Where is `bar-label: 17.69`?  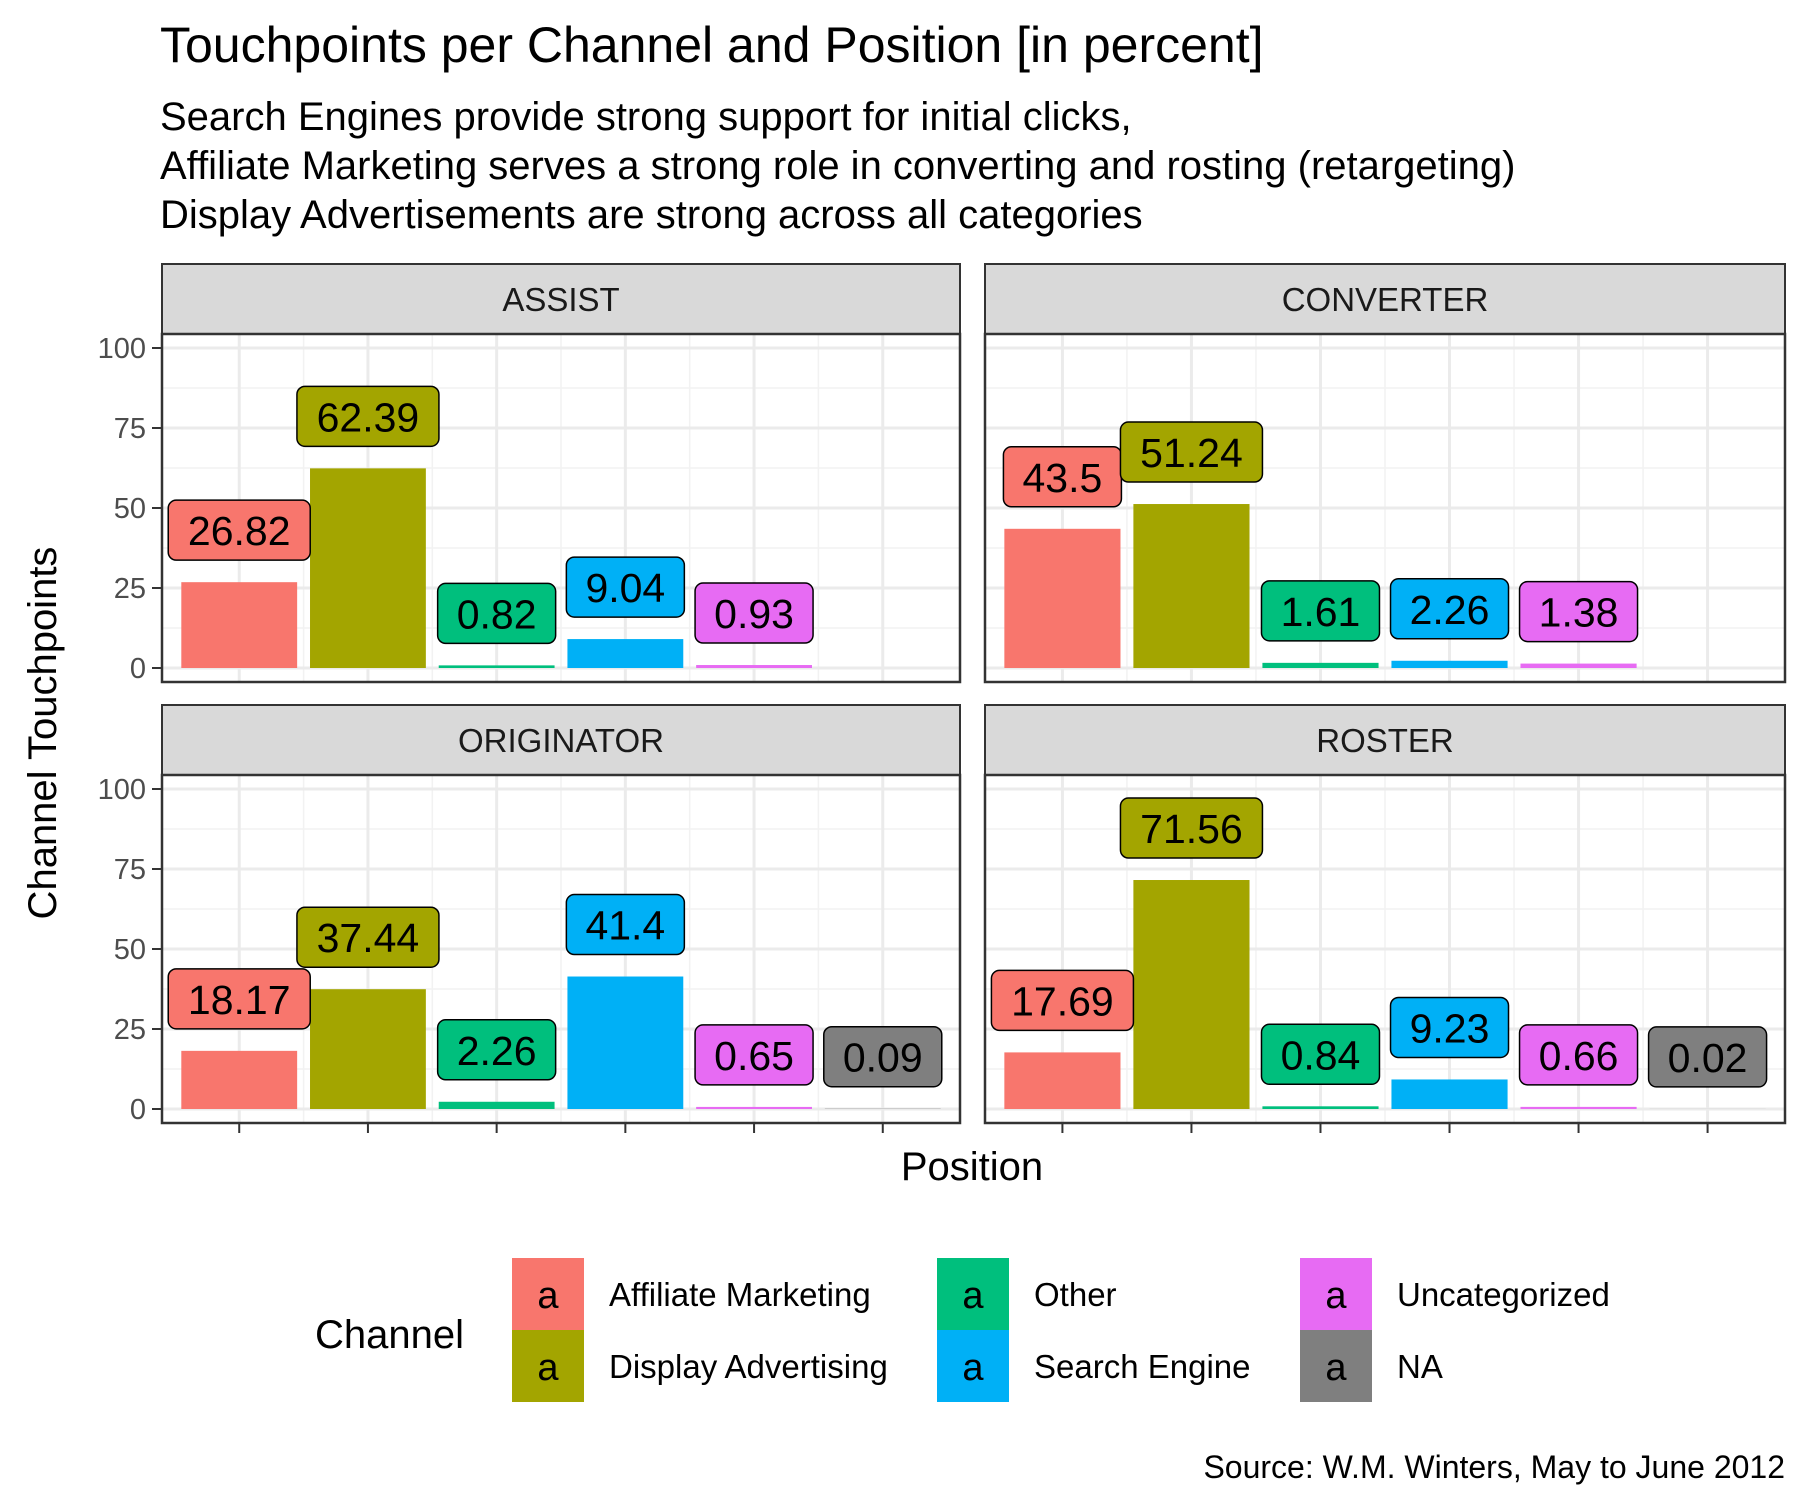
bar-label: 17.69 is located at coordinates (1062, 1001).